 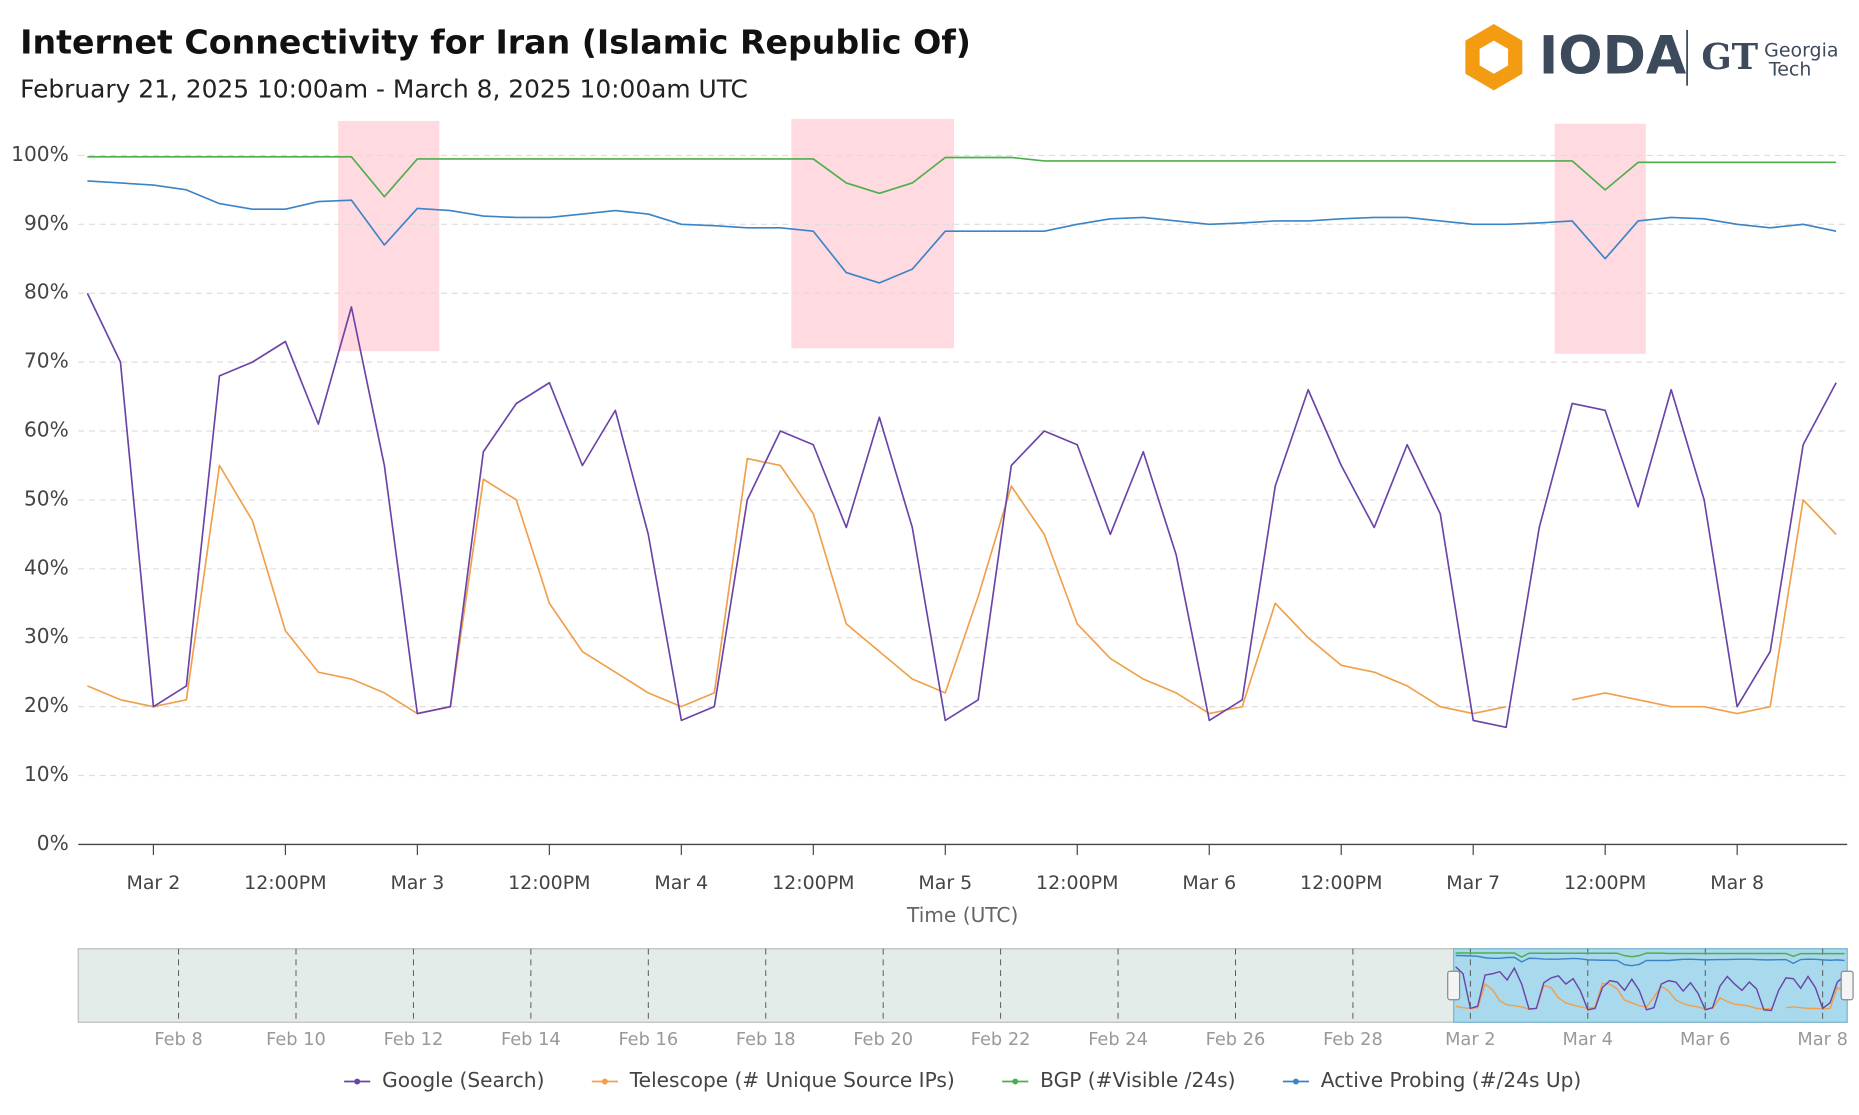 What do you see at coordinates (1451, 1080) in the screenshot?
I see `legend-label: Active Probing (#/24s Up)` at bounding box center [1451, 1080].